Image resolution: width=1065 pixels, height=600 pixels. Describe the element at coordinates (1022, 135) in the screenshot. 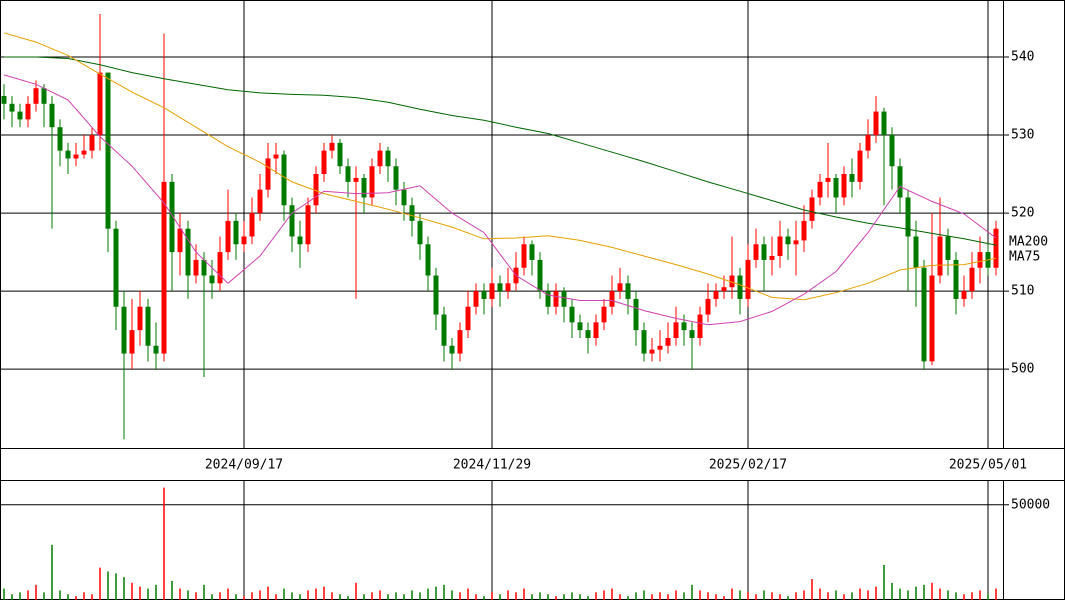

I see `y-tick-label: 530` at that location.